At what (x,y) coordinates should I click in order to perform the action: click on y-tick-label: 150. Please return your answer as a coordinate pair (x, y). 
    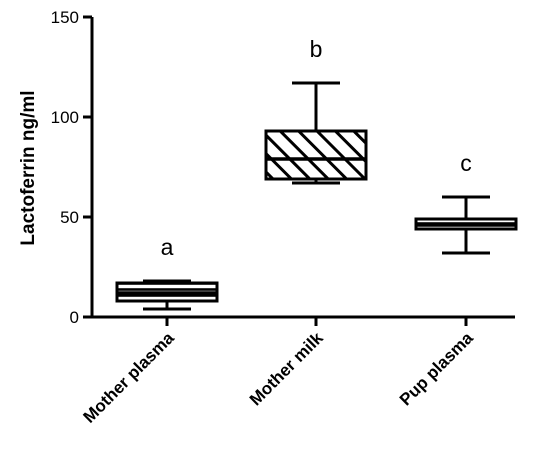
    Looking at the image, I should click on (65, 17).